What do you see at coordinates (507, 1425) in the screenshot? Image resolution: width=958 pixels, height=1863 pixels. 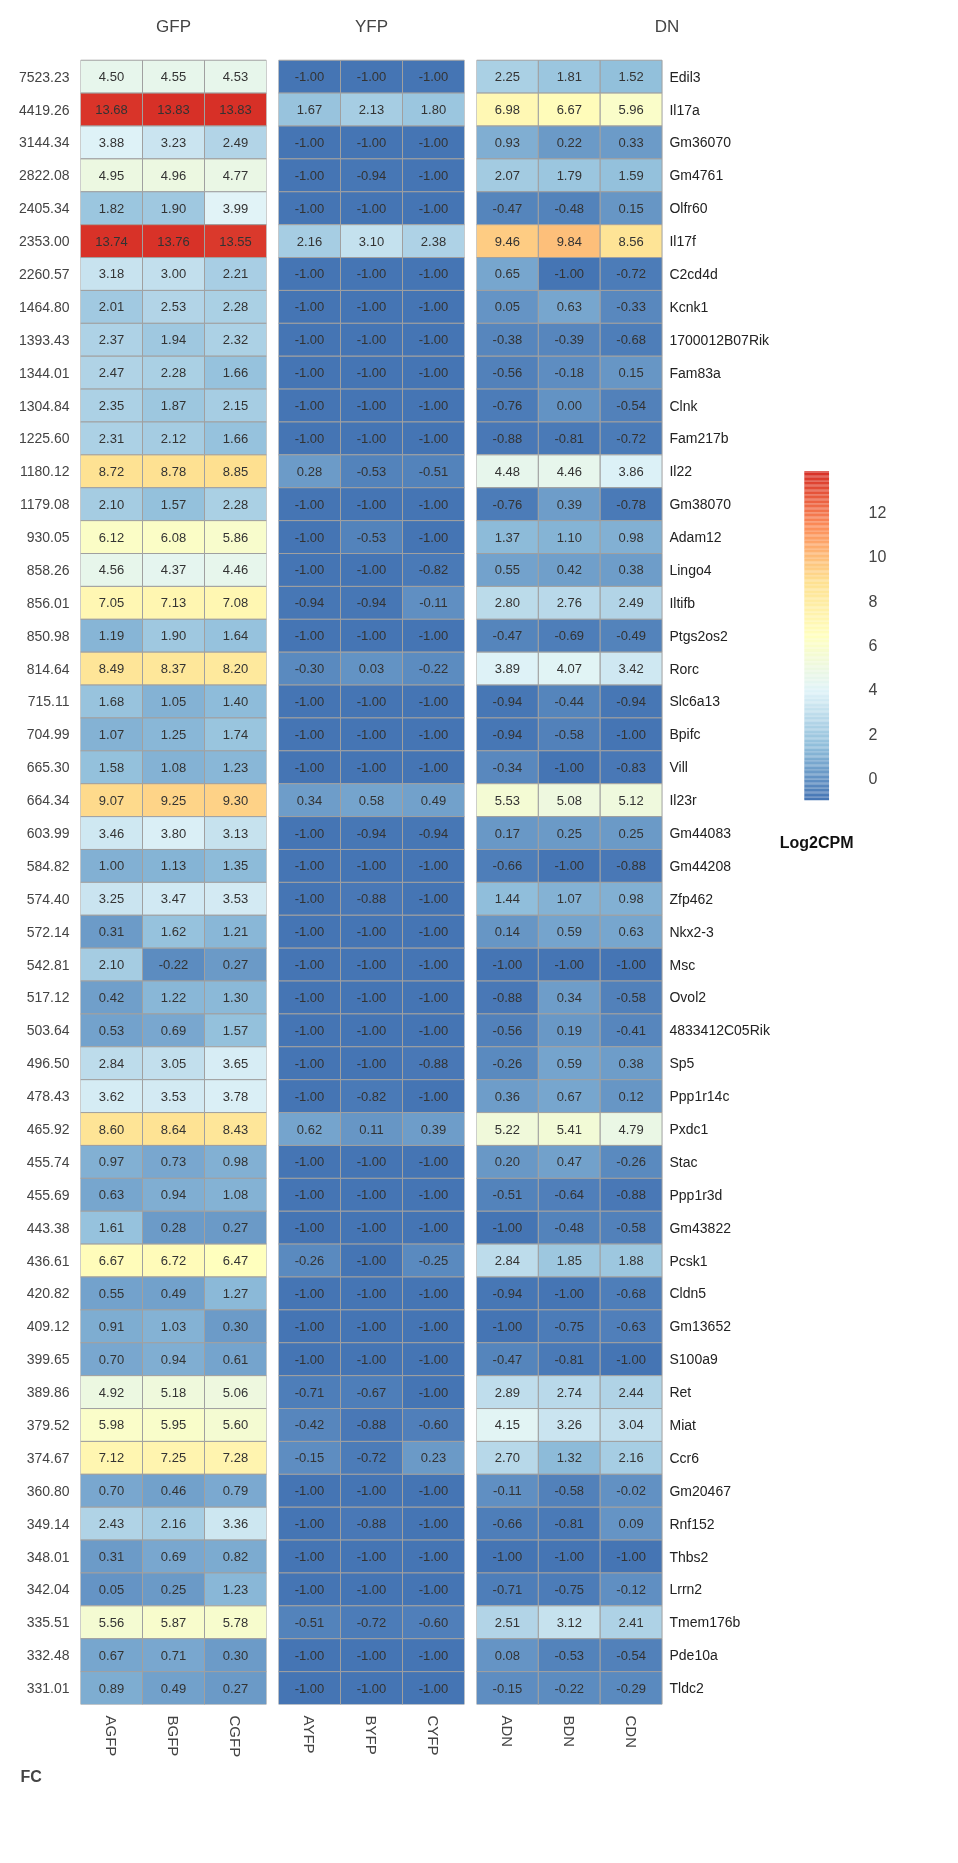 I see `data-label: 4.15` at bounding box center [507, 1425].